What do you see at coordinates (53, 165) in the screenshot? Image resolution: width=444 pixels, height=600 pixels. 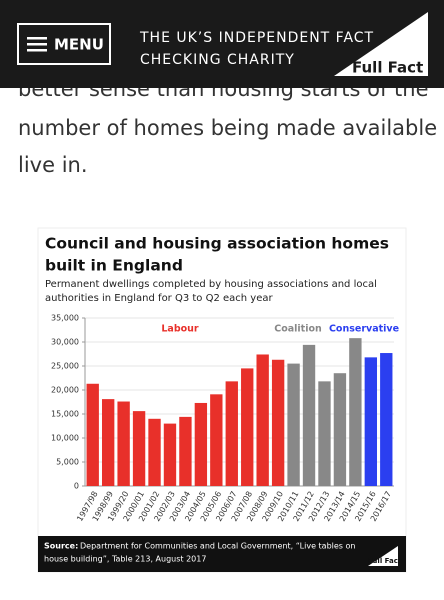 I see `body-line: live in.` at bounding box center [53, 165].